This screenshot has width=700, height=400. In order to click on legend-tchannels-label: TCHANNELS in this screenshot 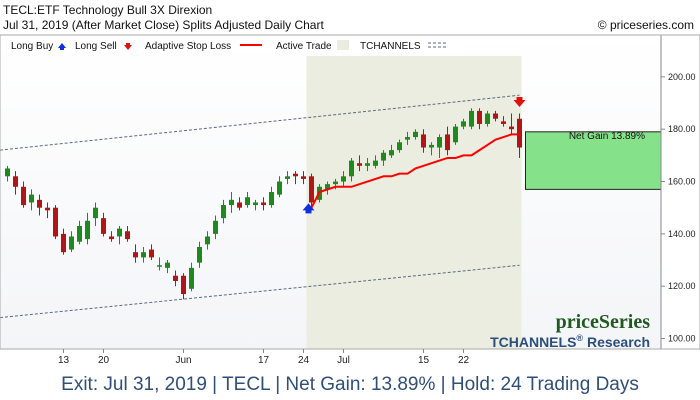, I will do `click(390, 46)`.